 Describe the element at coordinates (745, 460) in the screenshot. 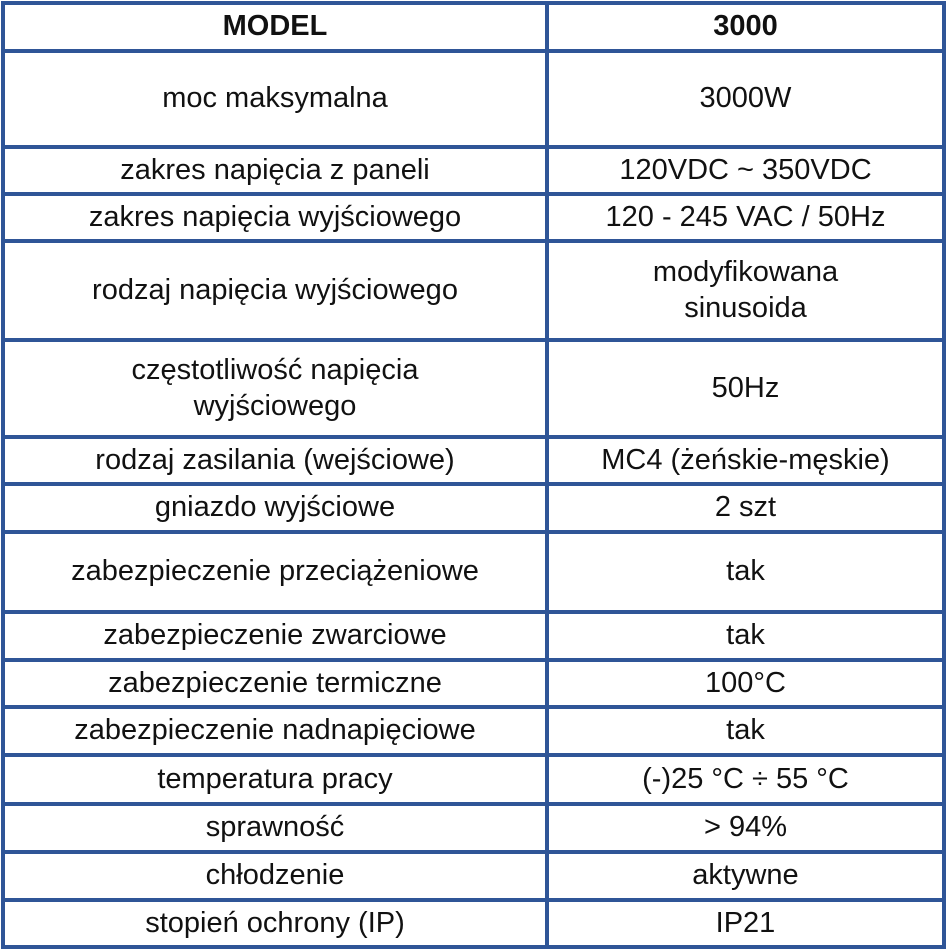

I see `row-value: MC4 (żeńskie-męskie)` at that location.